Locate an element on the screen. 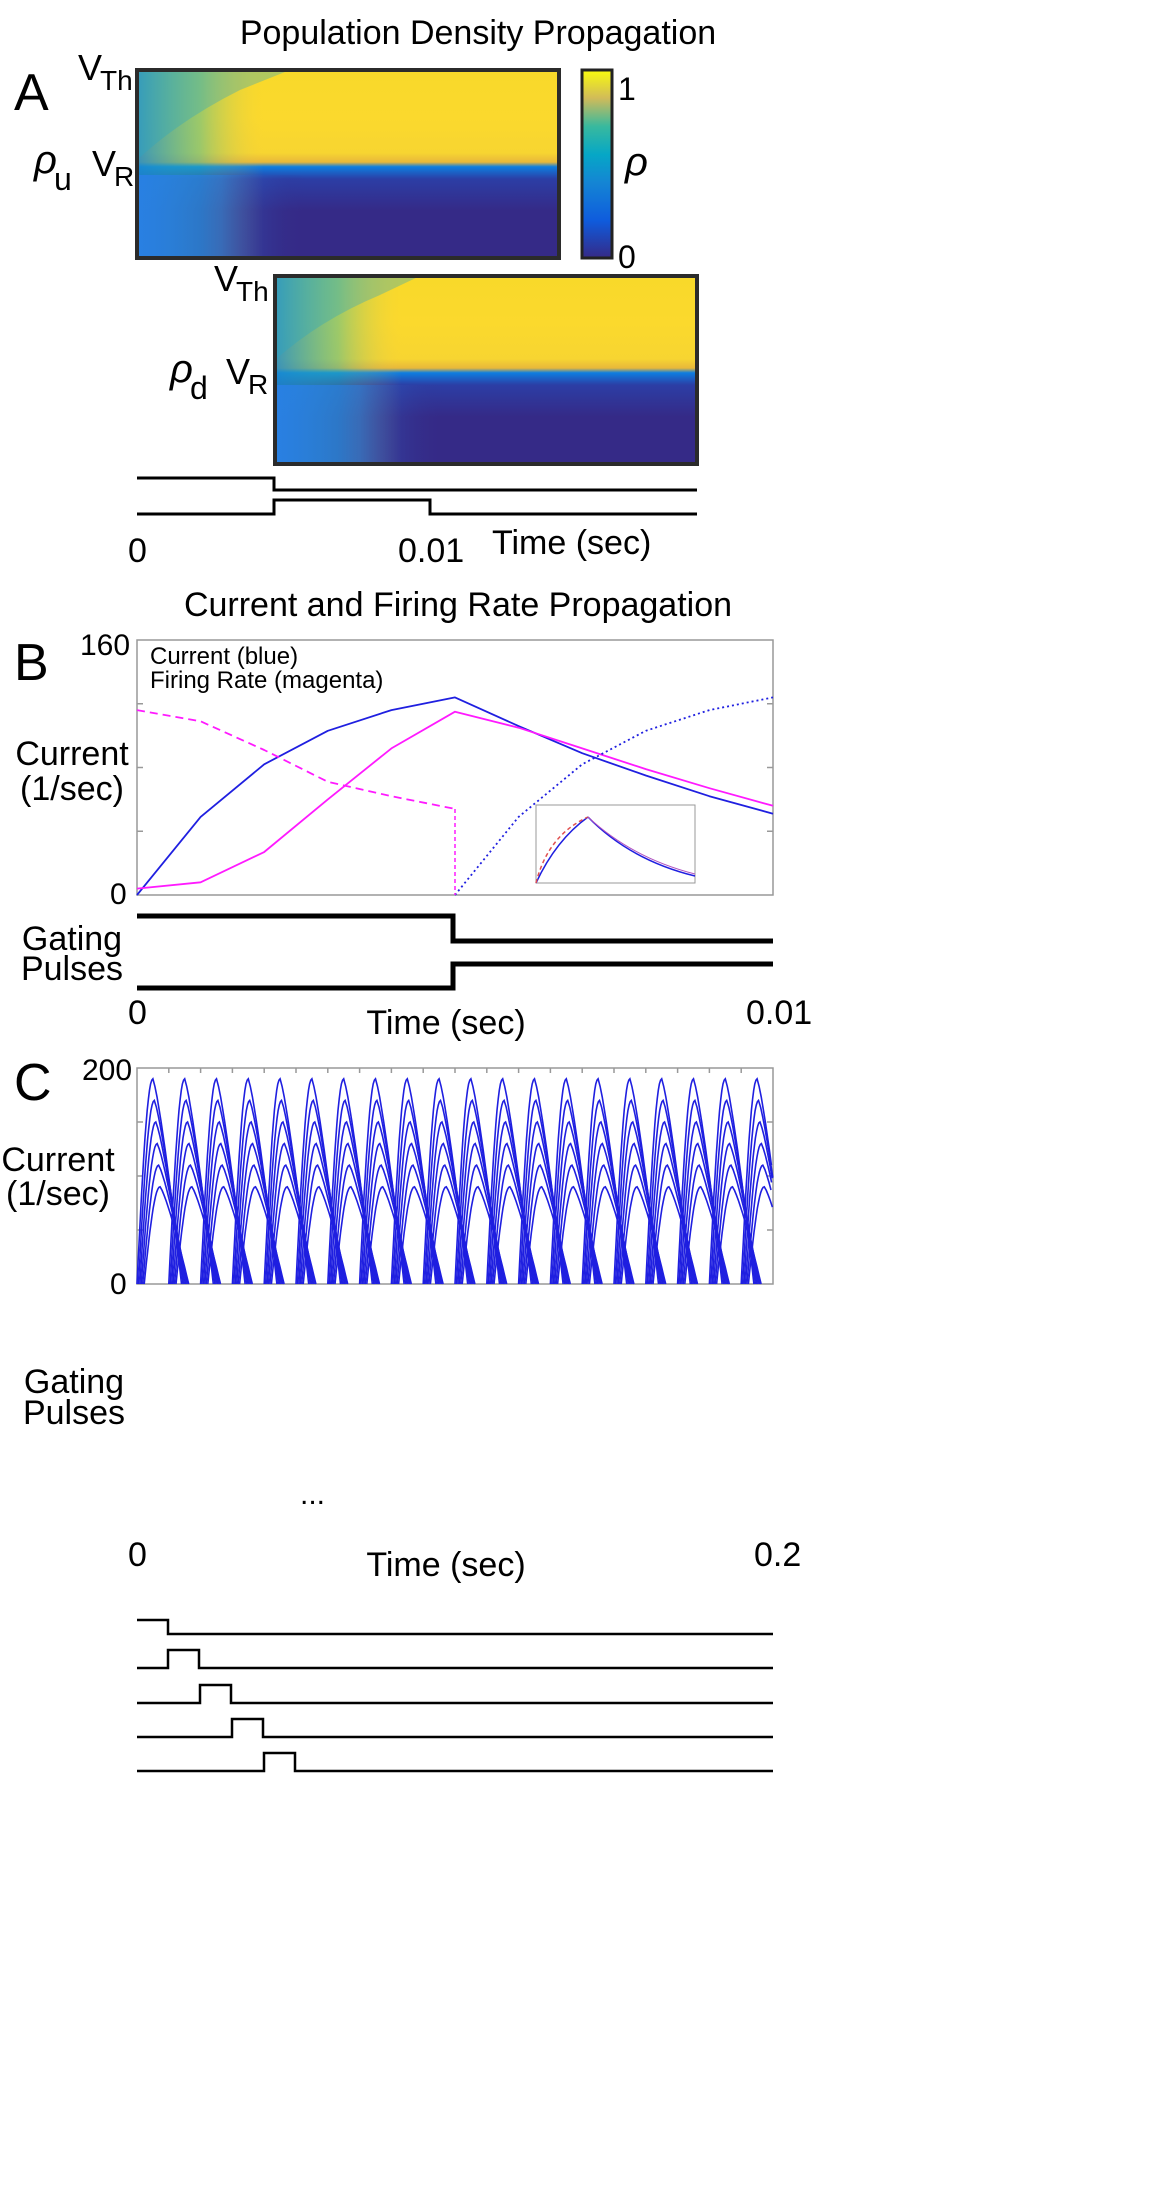  lower-vr-sub: R is located at coordinates (258, 384).